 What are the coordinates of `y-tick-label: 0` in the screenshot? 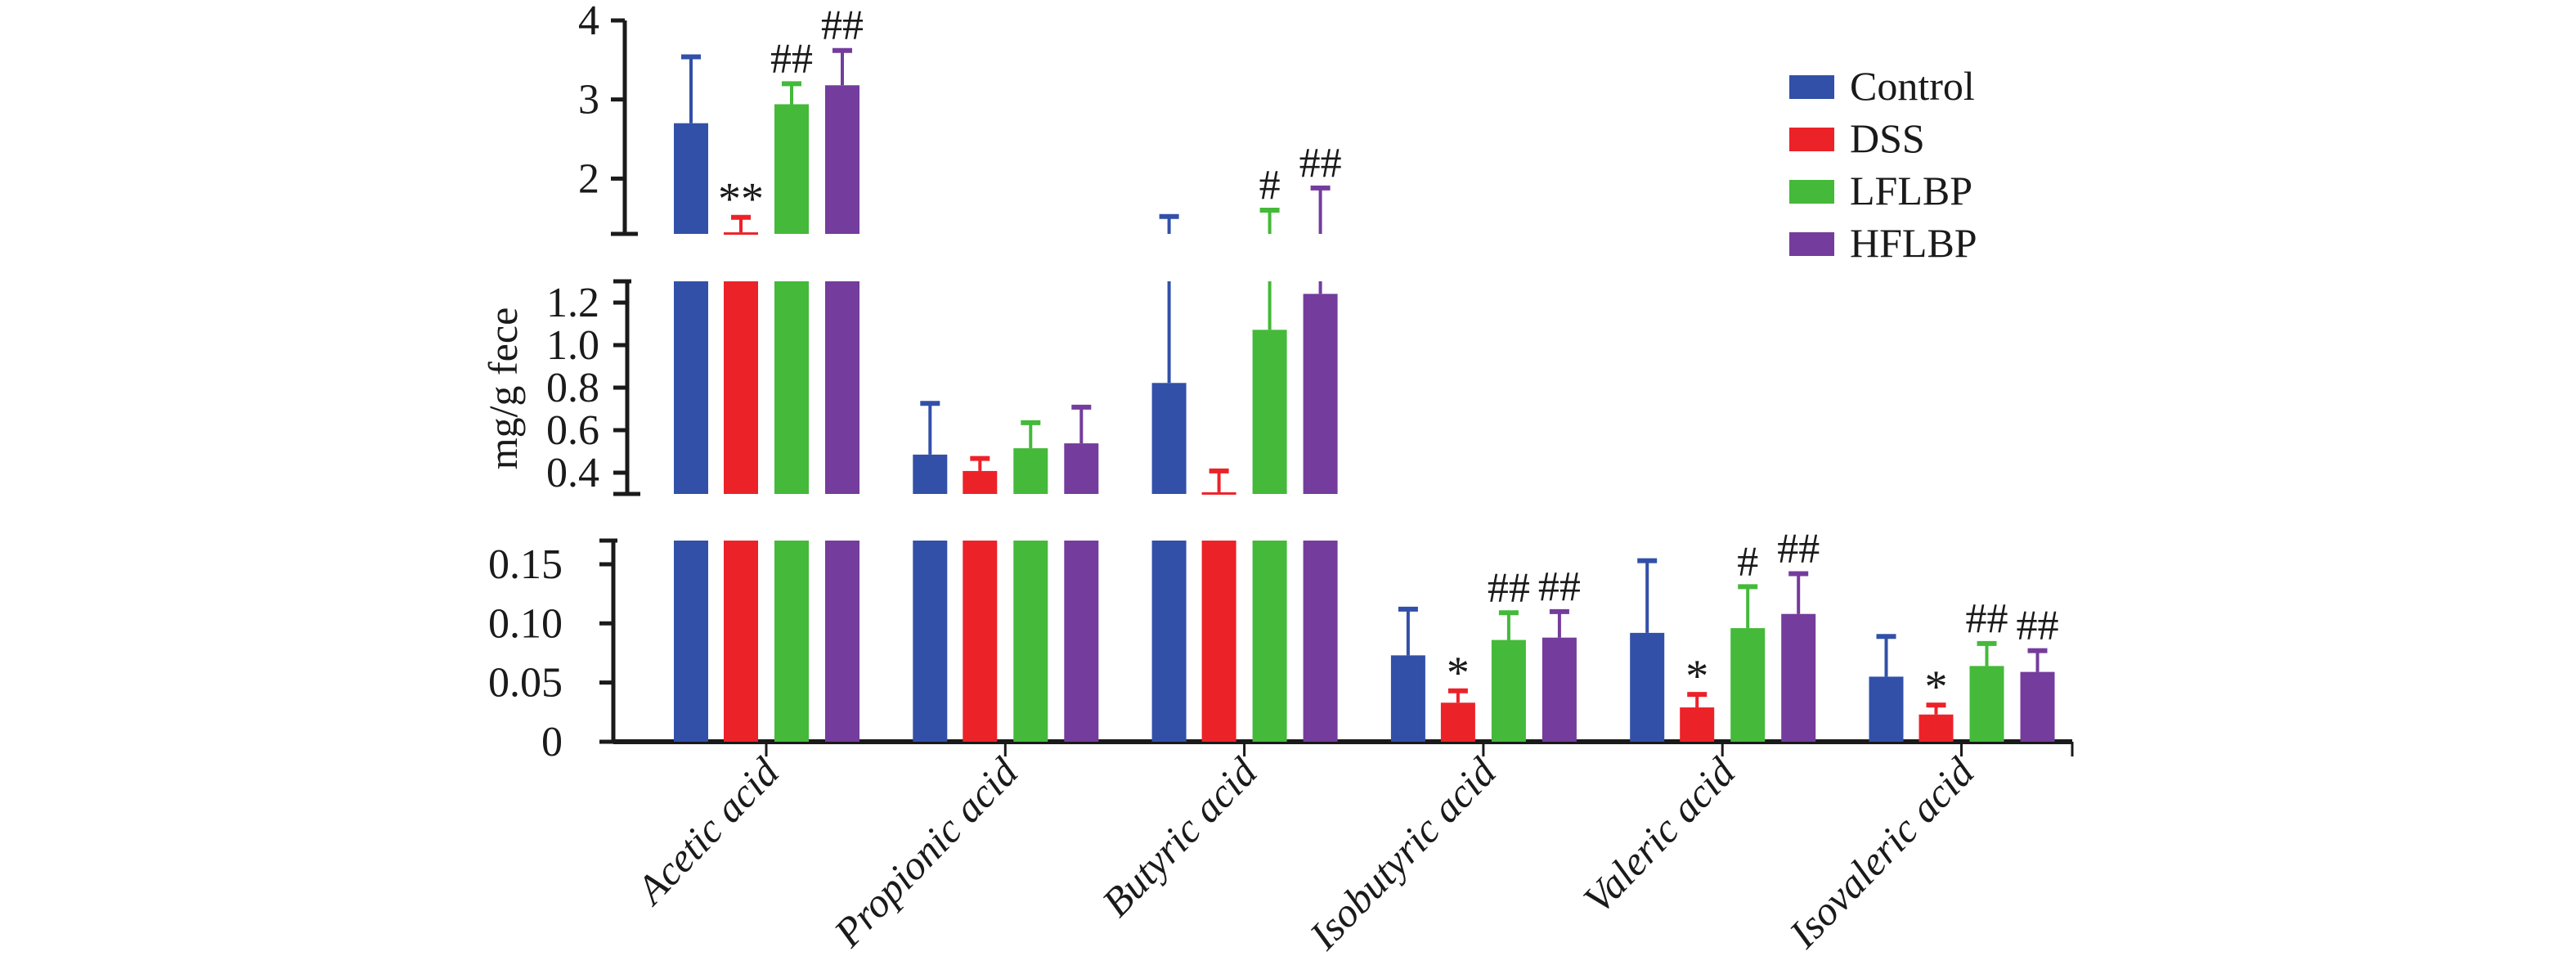 It's located at (552, 742).